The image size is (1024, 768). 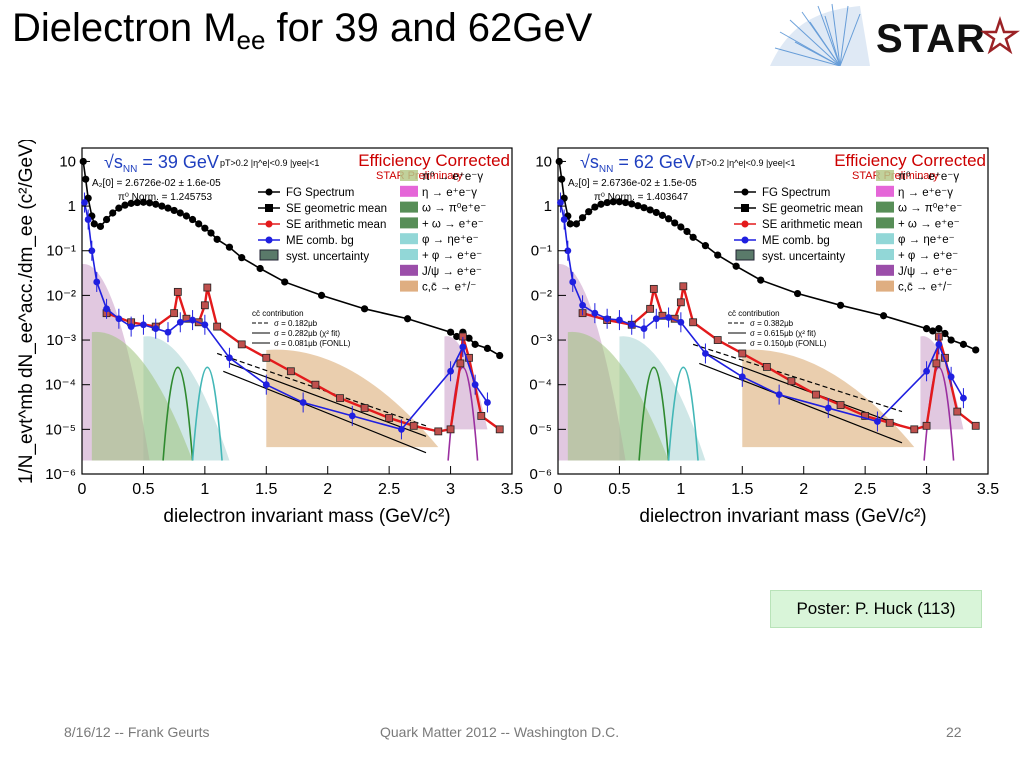 I want to click on star-preliminary: STAR Preliminary, so click(x=895, y=176).